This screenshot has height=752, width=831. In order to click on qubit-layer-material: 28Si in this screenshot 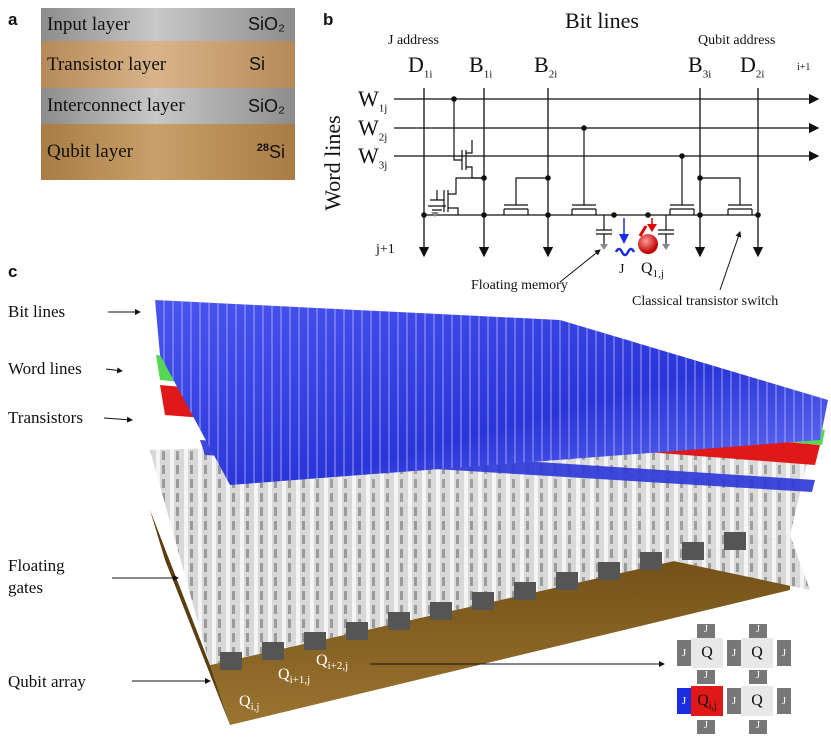, I will do `click(271, 152)`.